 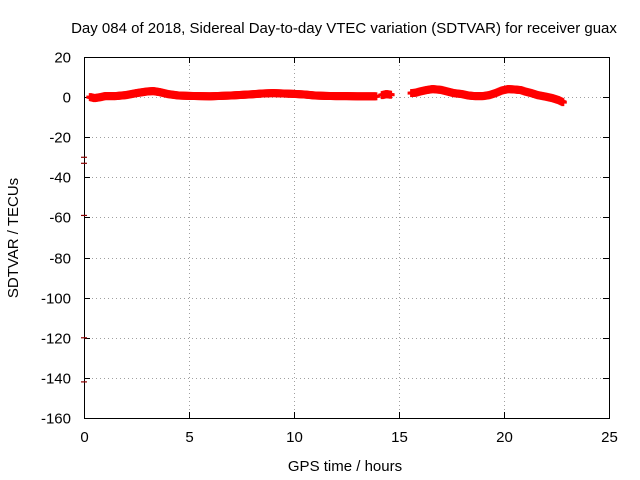 I want to click on x-tick-label: 10, so click(x=294, y=437).